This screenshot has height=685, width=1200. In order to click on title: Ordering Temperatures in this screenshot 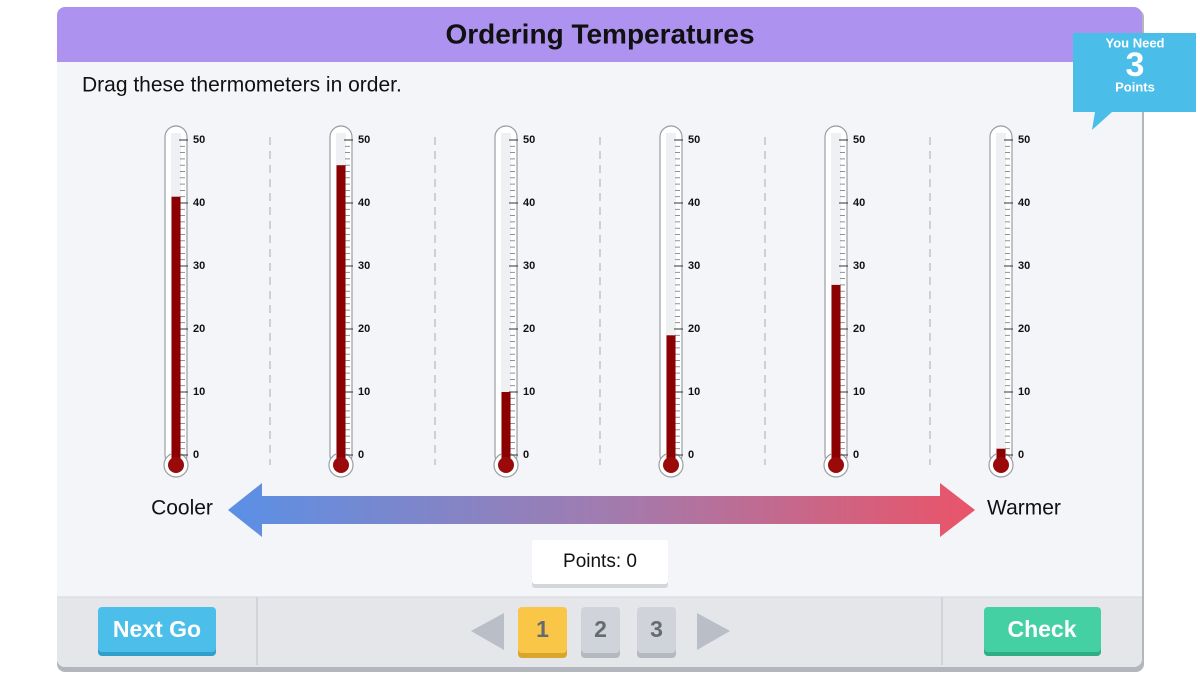, I will do `click(599, 33)`.